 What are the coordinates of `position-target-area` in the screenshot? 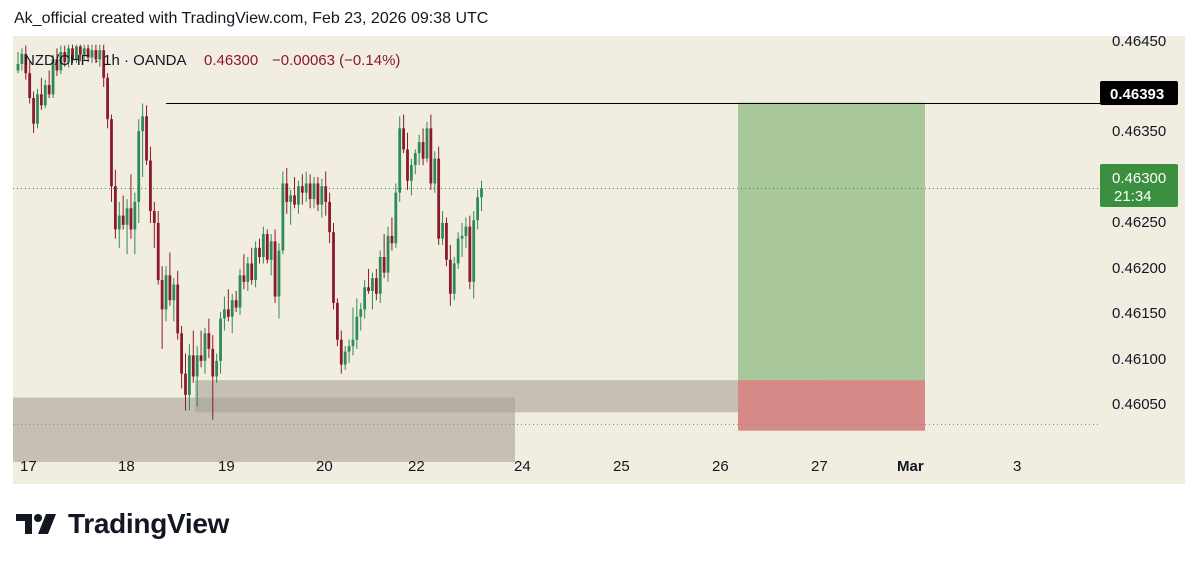 It's located at (831, 241).